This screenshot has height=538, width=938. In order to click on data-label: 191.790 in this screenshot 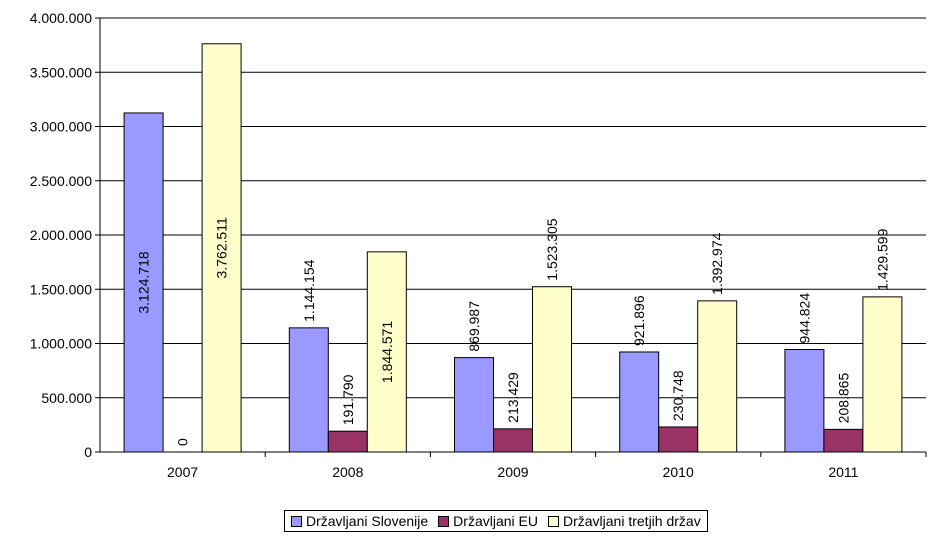, I will do `click(348, 399)`.